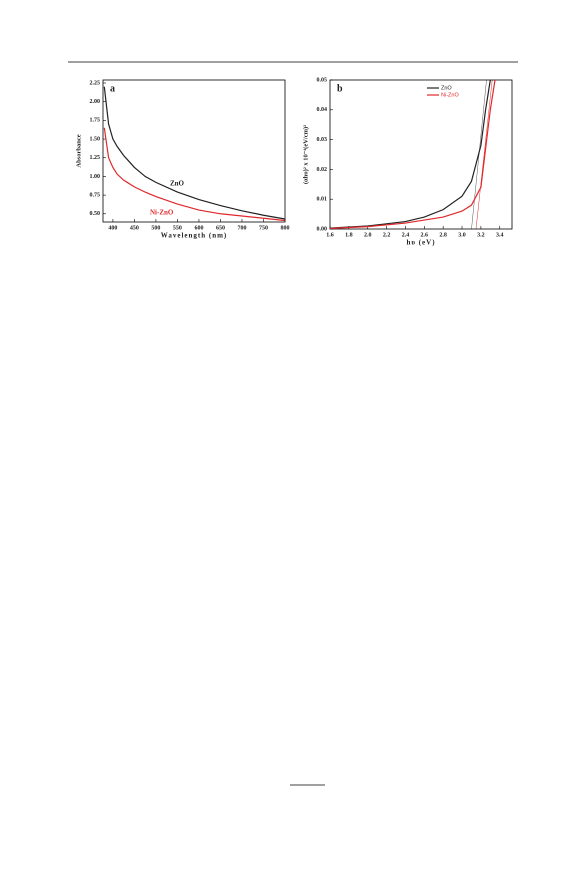  Describe the element at coordinates (368, 235) in the screenshot. I see `x-tick-label: 2.0` at that location.